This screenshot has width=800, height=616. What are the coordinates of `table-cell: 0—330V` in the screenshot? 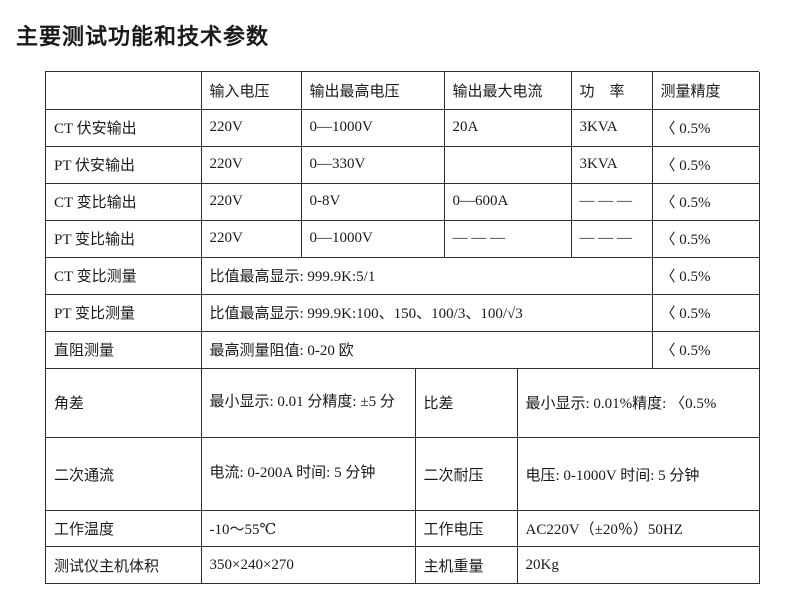 It's located at (373, 165).